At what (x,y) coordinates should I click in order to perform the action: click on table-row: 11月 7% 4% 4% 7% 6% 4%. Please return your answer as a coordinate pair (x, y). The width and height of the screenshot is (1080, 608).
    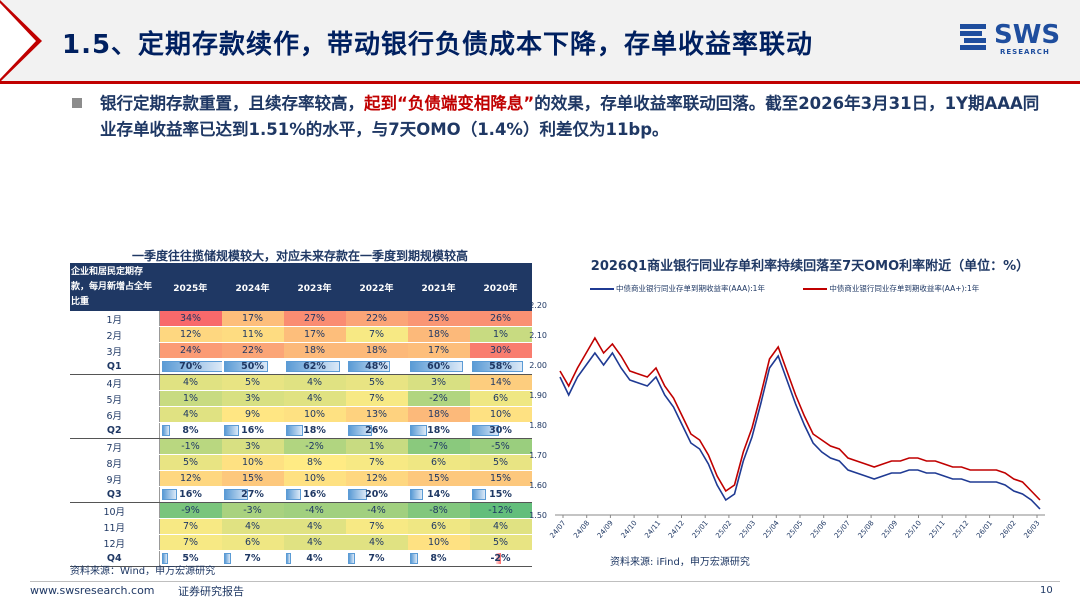
    Looking at the image, I should click on (301, 526).